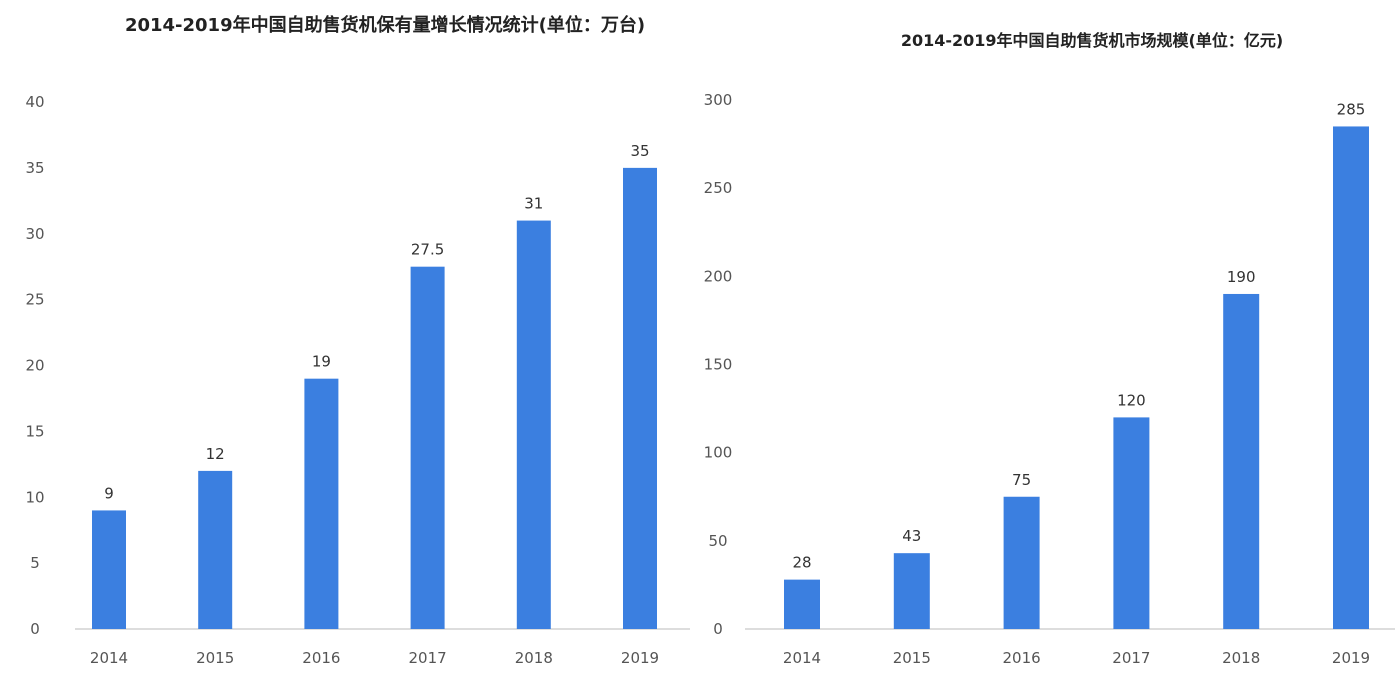 Image resolution: width=1400 pixels, height=700 pixels. I want to click on data-label: 35, so click(639, 151).